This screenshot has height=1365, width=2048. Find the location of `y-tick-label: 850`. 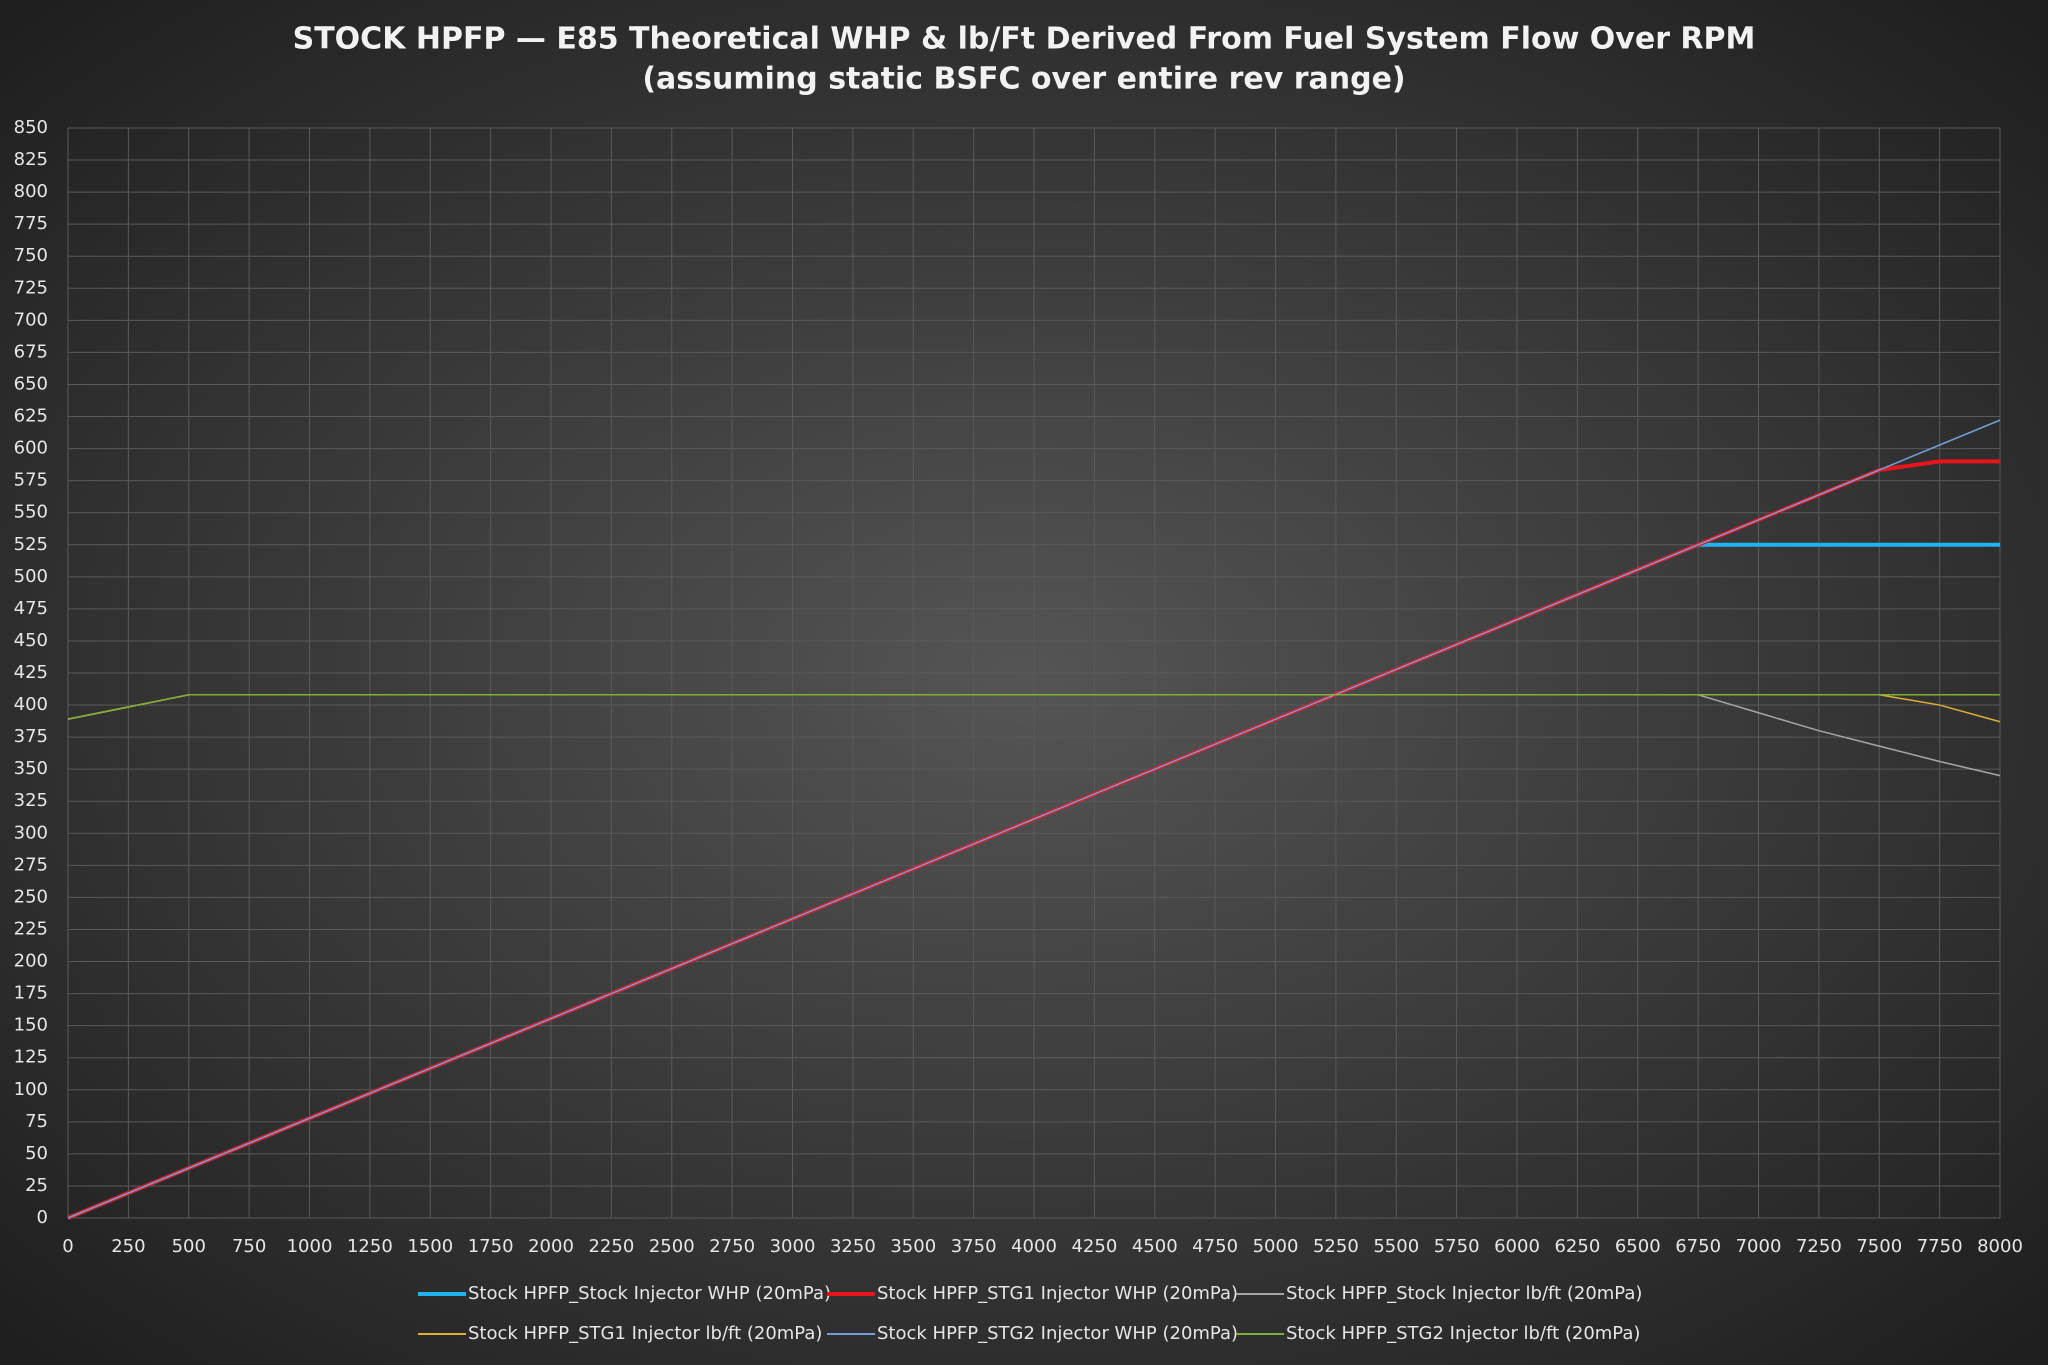

y-tick-label: 850 is located at coordinates (31, 127).